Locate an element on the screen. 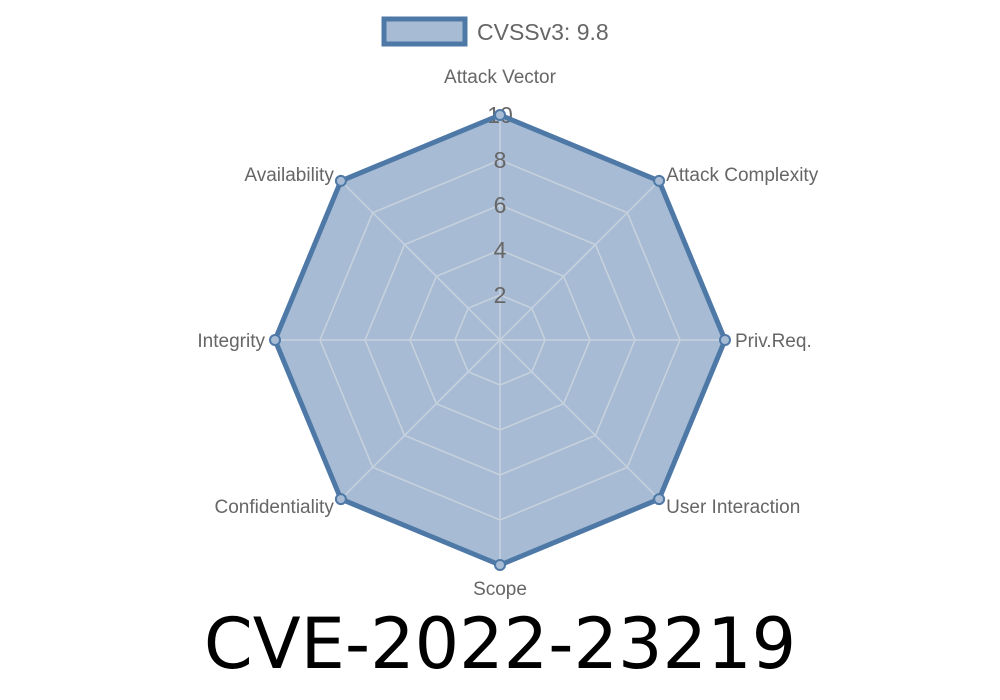 The width and height of the screenshot is (1000, 700). tick-label: 6 is located at coordinates (500, 205).